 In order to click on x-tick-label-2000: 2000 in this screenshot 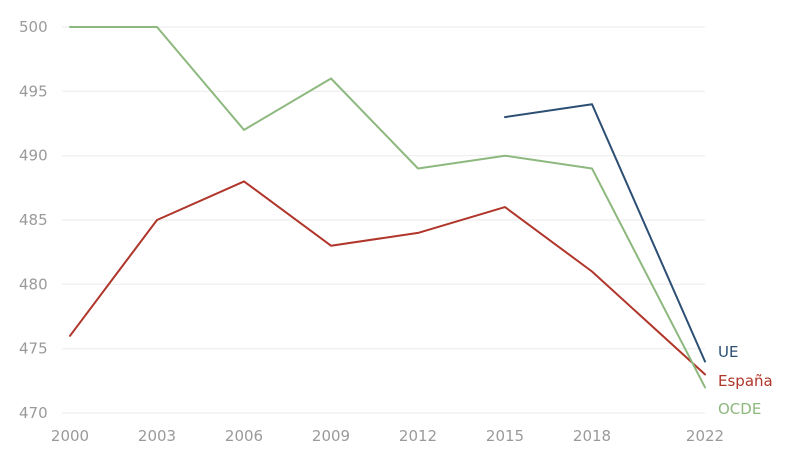, I will do `click(70, 436)`.